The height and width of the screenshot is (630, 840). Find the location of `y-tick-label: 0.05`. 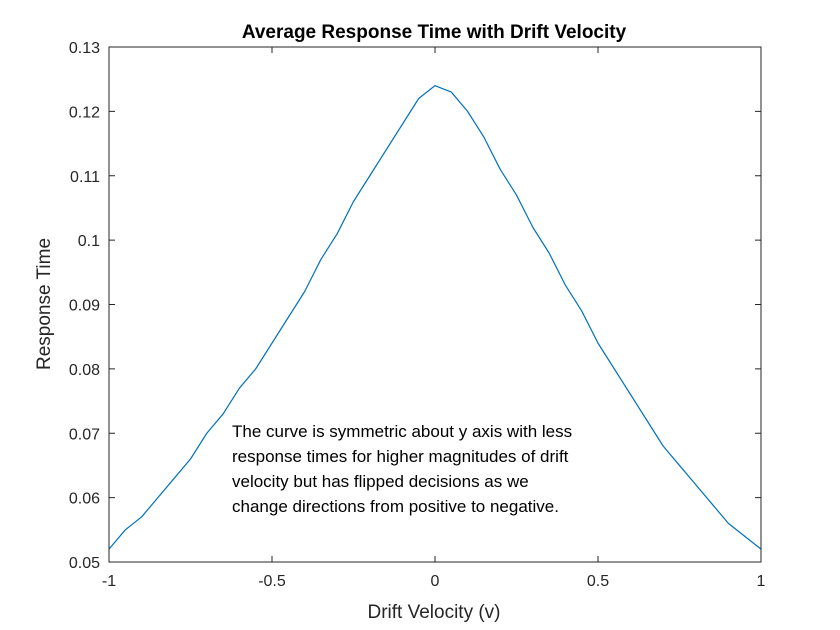

y-tick-label: 0.05 is located at coordinates (84, 563).